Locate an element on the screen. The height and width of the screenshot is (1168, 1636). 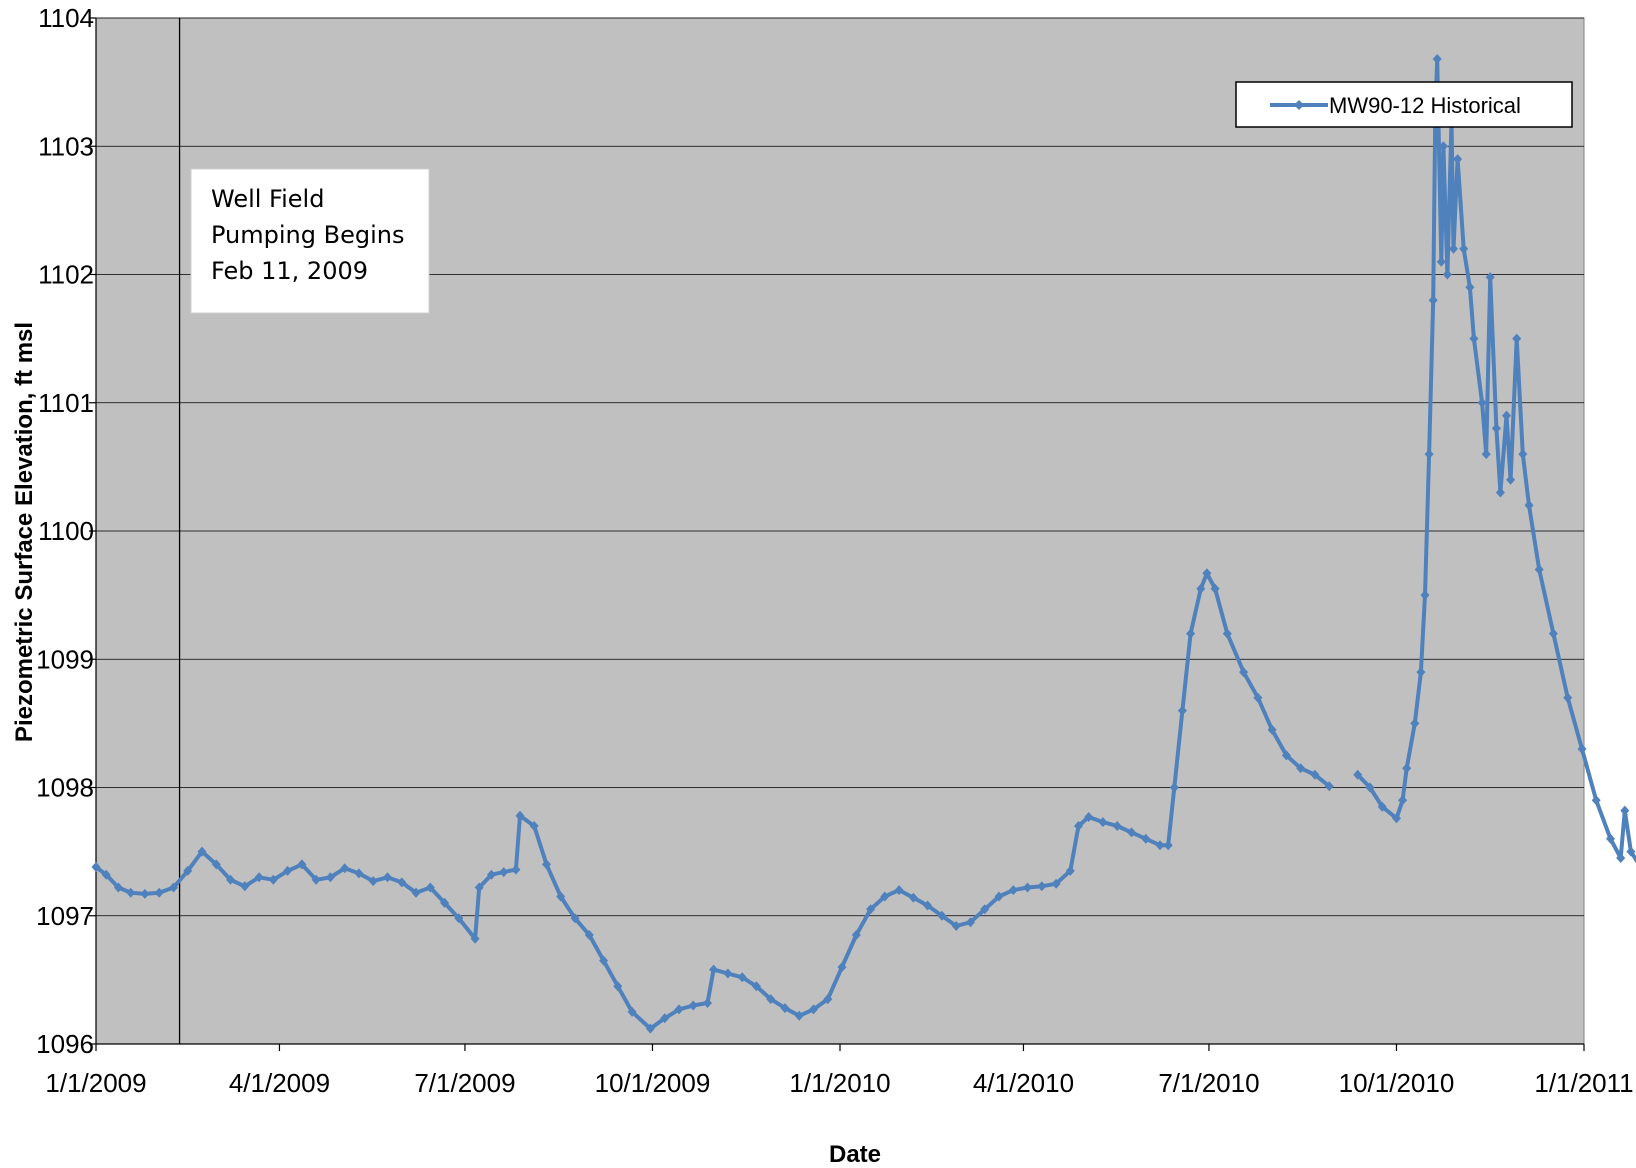
annotation-line-3: Feb 11, 2009 is located at coordinates (289, 271).